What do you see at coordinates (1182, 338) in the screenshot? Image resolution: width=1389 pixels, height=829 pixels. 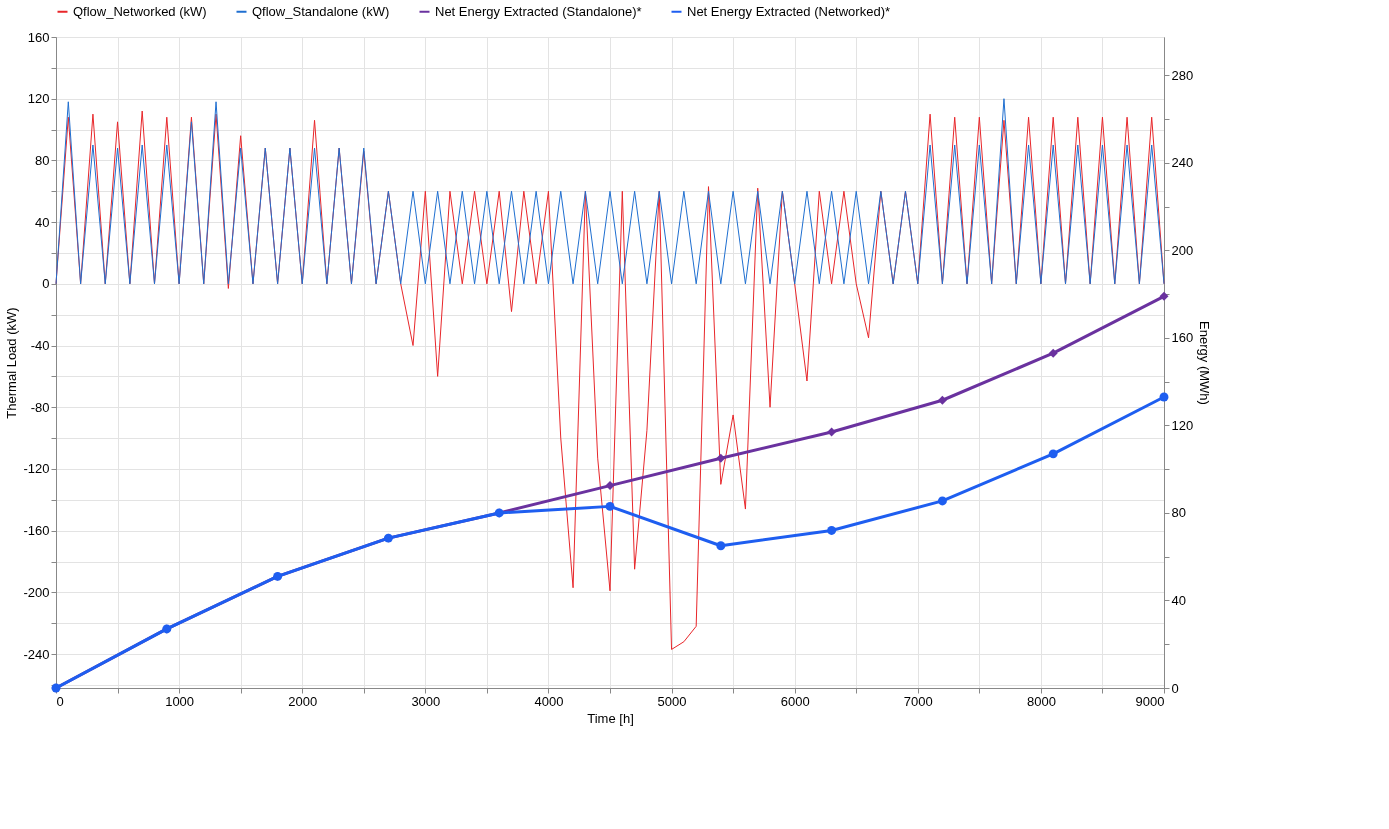 I see `y2-tick-label: 160` at bounding box center [1182, 338].